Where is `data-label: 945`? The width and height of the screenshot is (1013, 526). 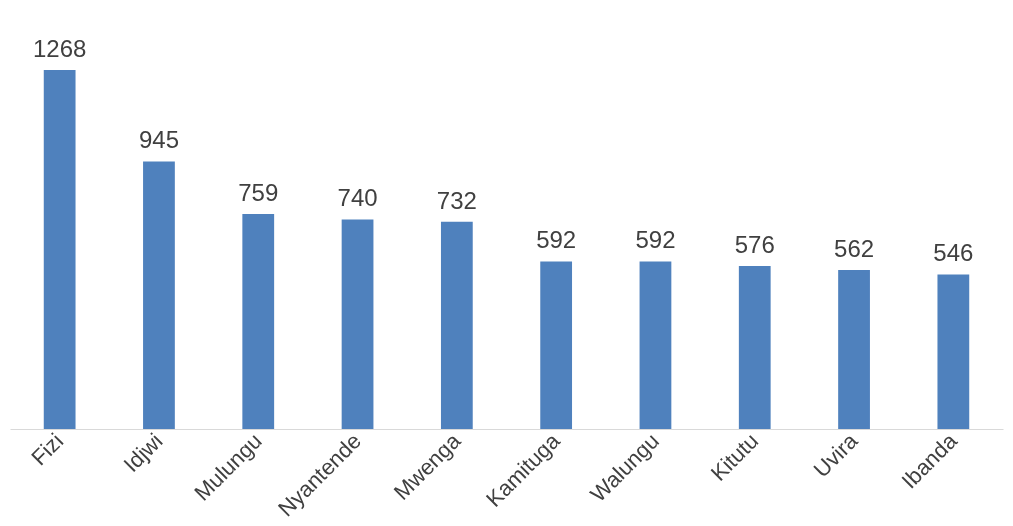
data-label: 945 is located at coordinates (158, 140).